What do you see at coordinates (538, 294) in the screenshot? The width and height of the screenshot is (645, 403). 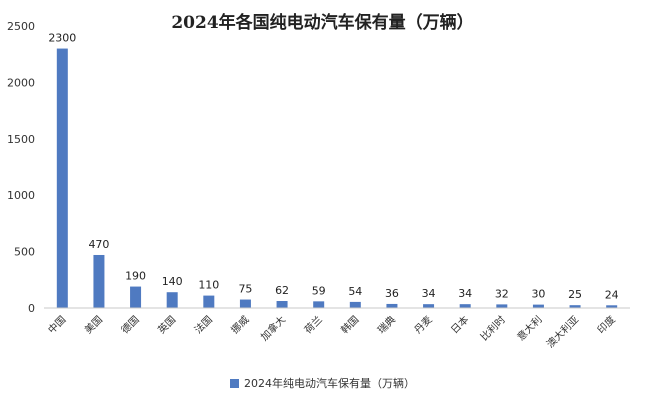 I see `data-label: 30` at bounding box center [538, 294].